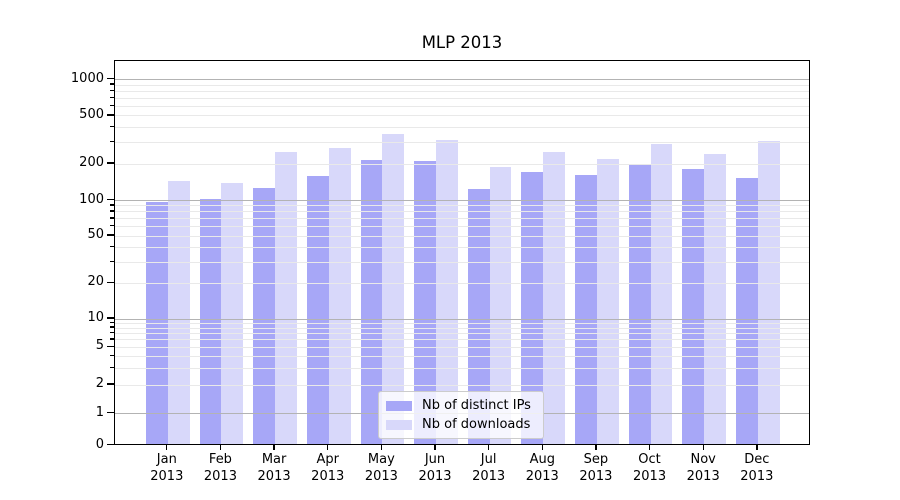  Describe the element at coordinates (554, 297) in the screenshot. I see `bar-downloads-aug` at that location.